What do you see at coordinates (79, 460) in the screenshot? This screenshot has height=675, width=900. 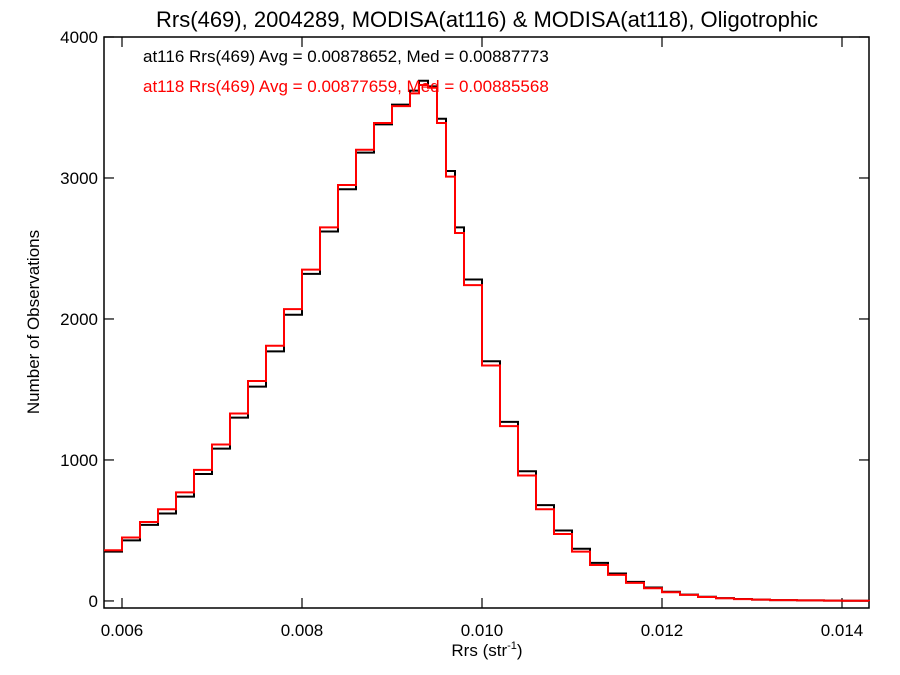 I see `y-tick-label: 1000` at bounding box center [79, 460].